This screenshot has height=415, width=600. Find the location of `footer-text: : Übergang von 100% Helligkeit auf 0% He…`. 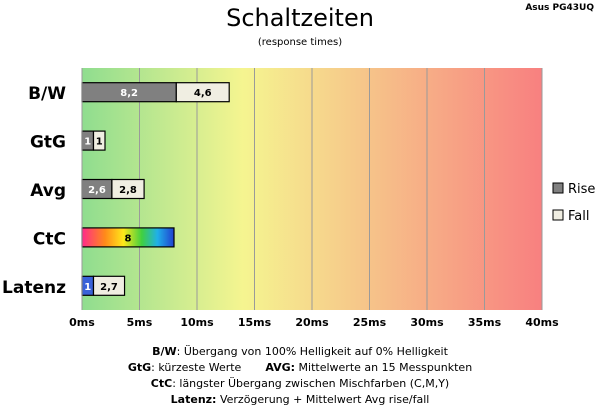

footer-text: : Übergang von 100% Helligkeit auf 0% He… is located at coordinates (312, 351).